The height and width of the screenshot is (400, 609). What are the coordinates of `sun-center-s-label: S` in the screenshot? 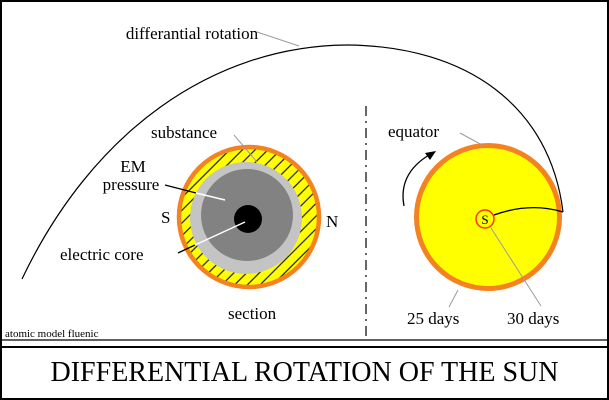 It's located at (484, 219).